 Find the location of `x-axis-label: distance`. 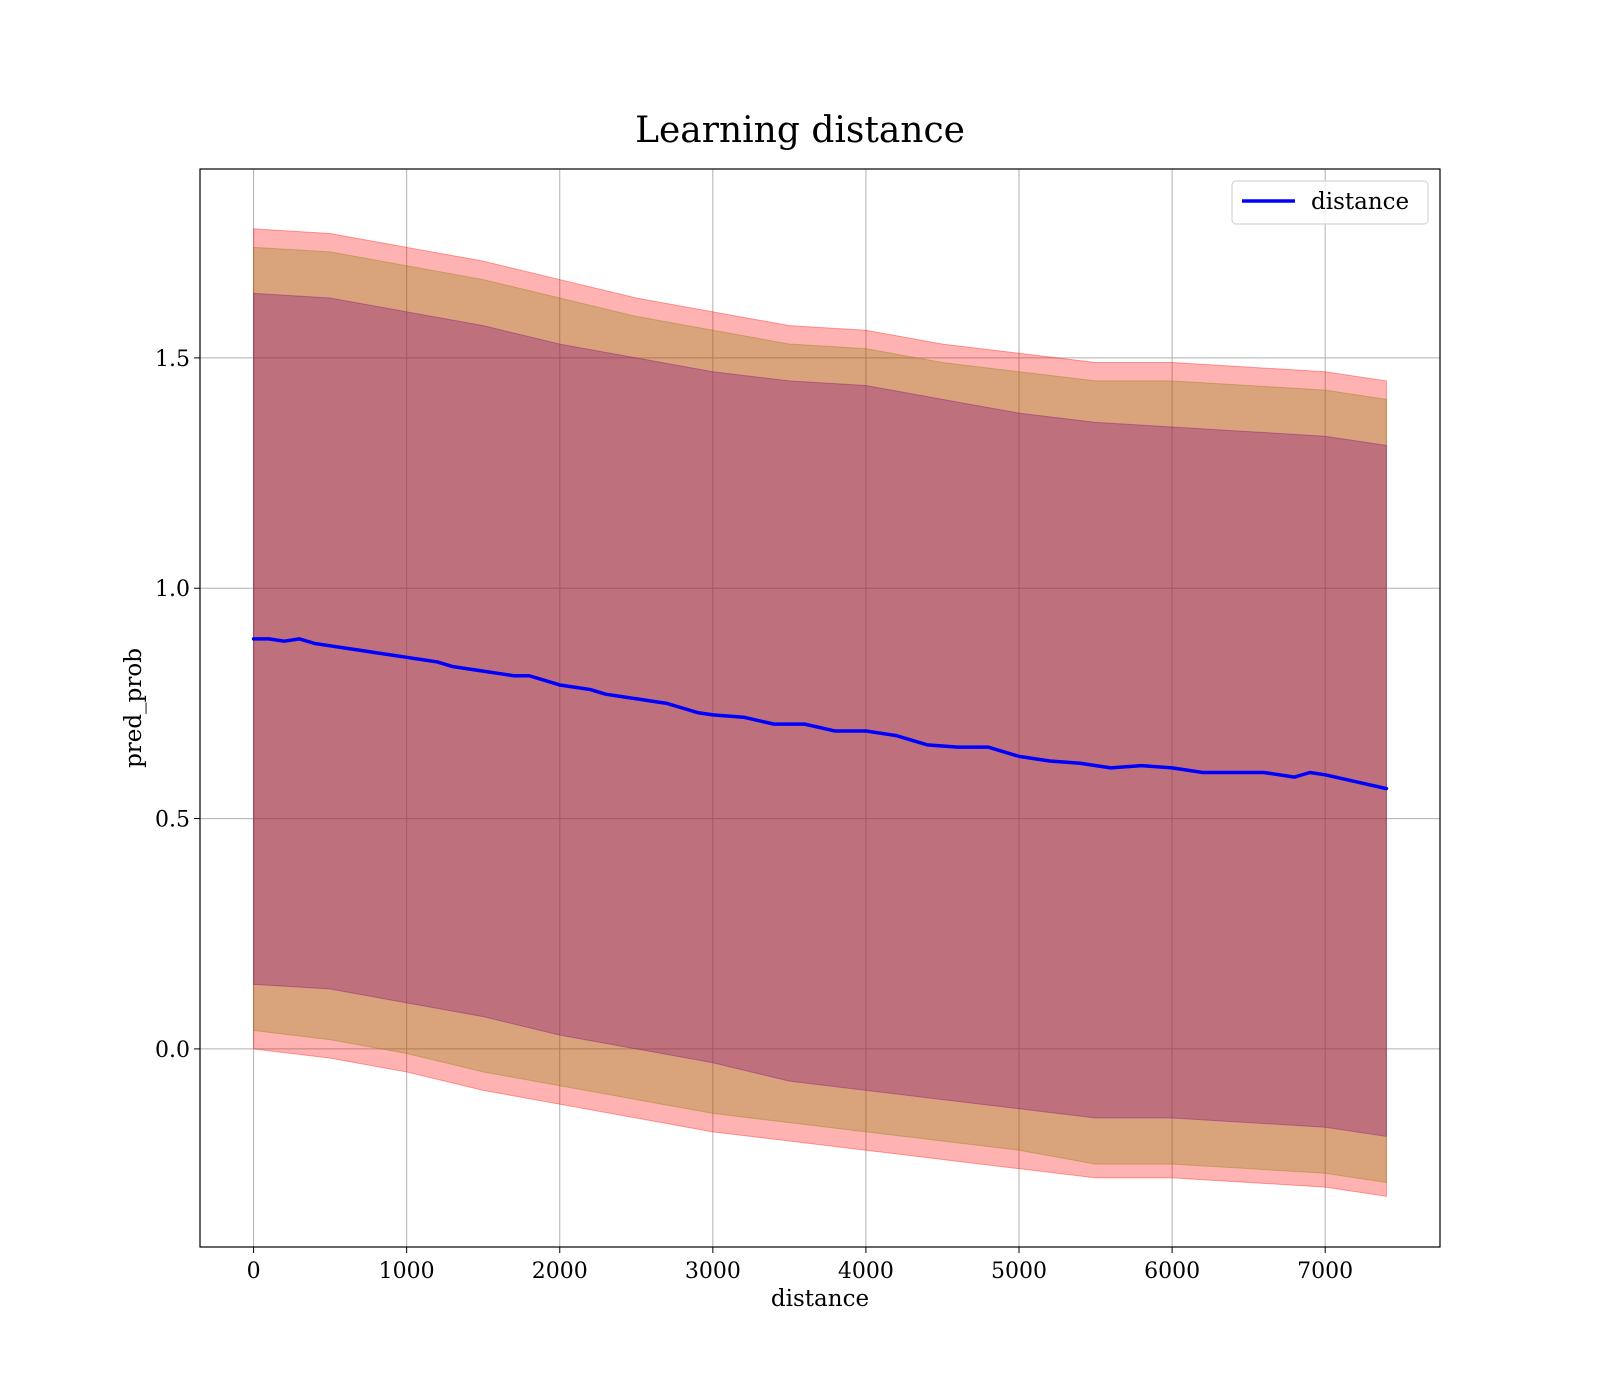

x-axis-label: distance is located at coordinates (820, 1299).